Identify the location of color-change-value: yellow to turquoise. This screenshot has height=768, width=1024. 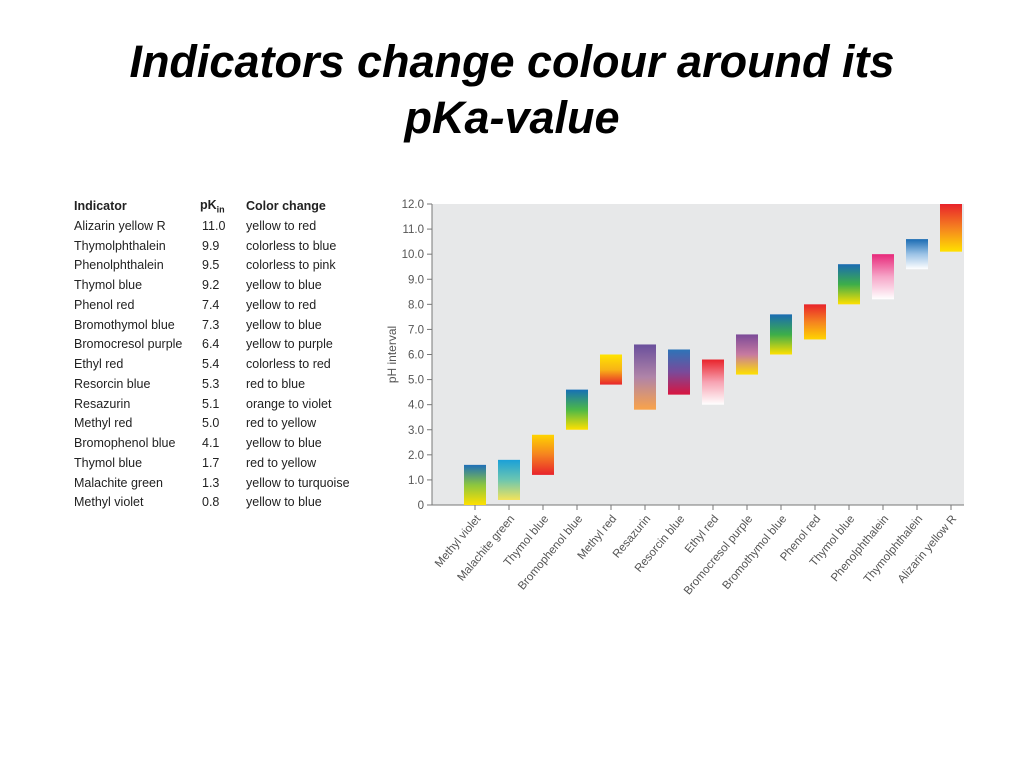
(298, 482).